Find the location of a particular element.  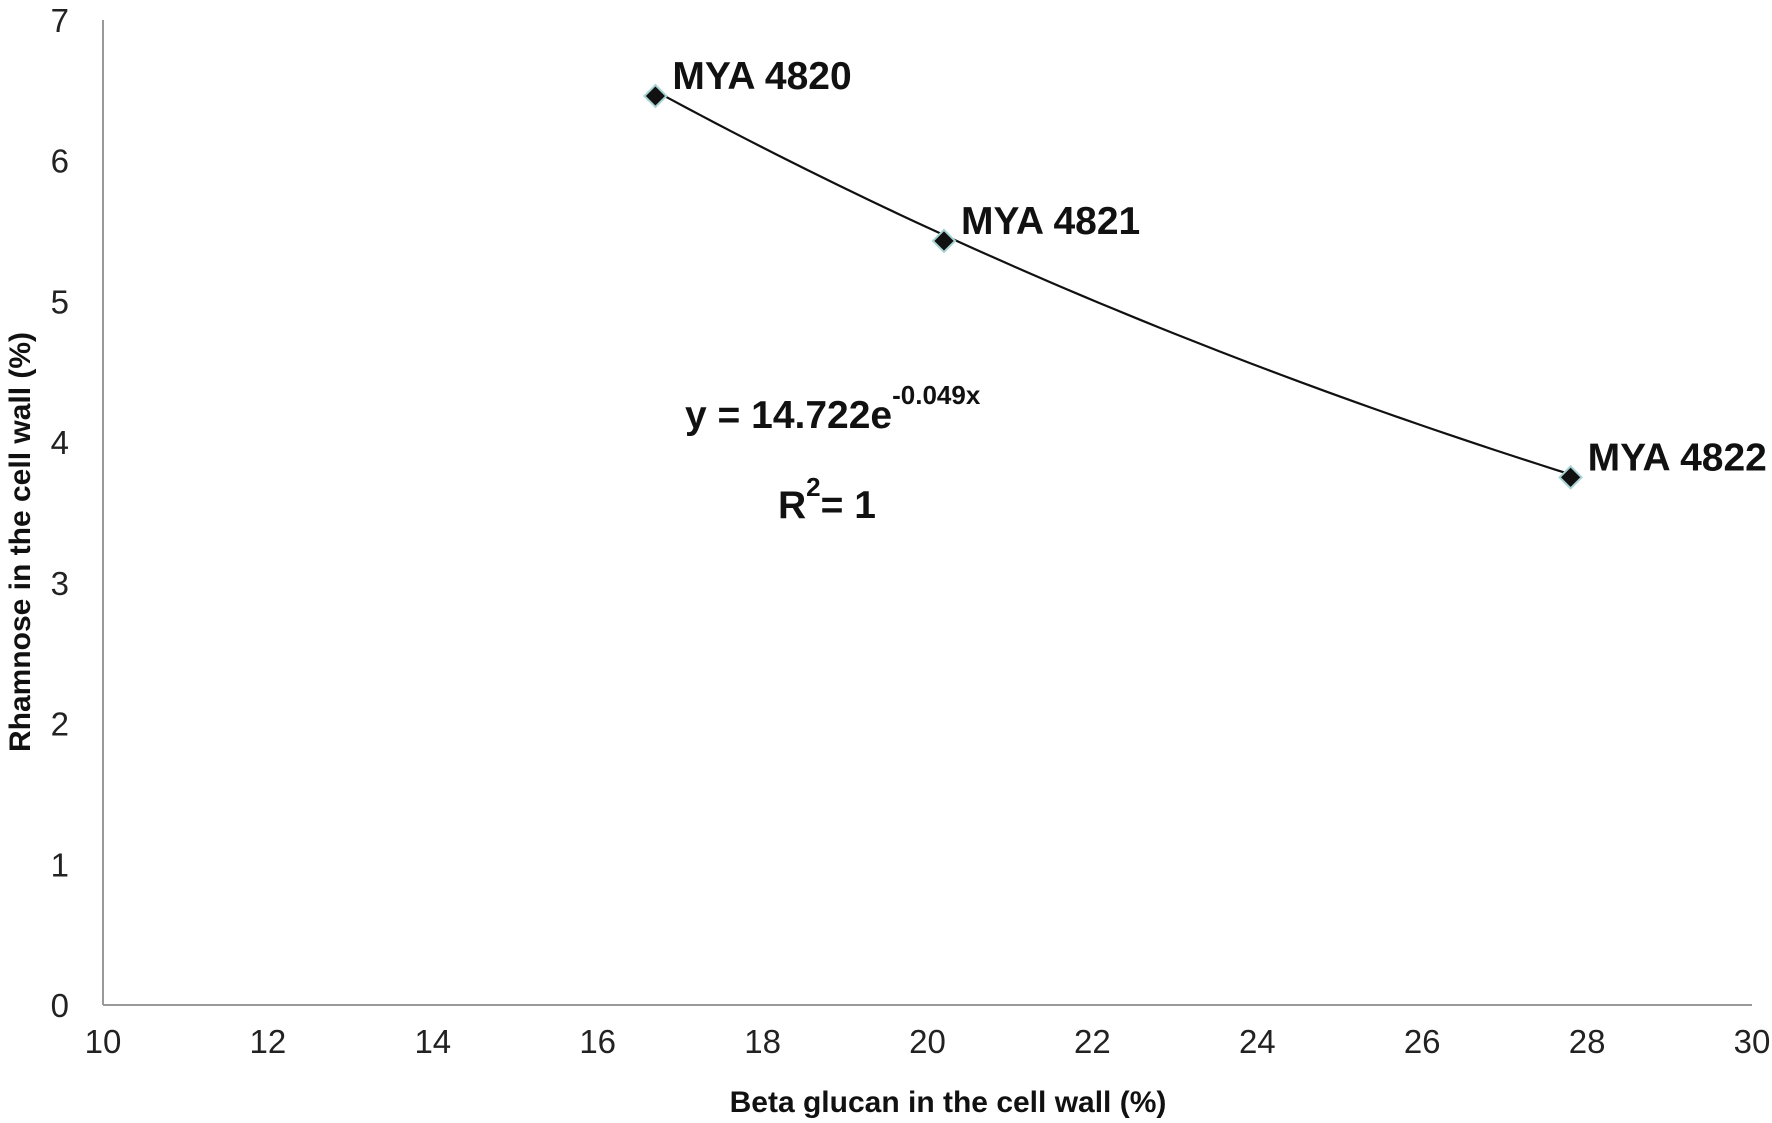

data-point-label: MYA 4820 is located at coordinates (761, 76).